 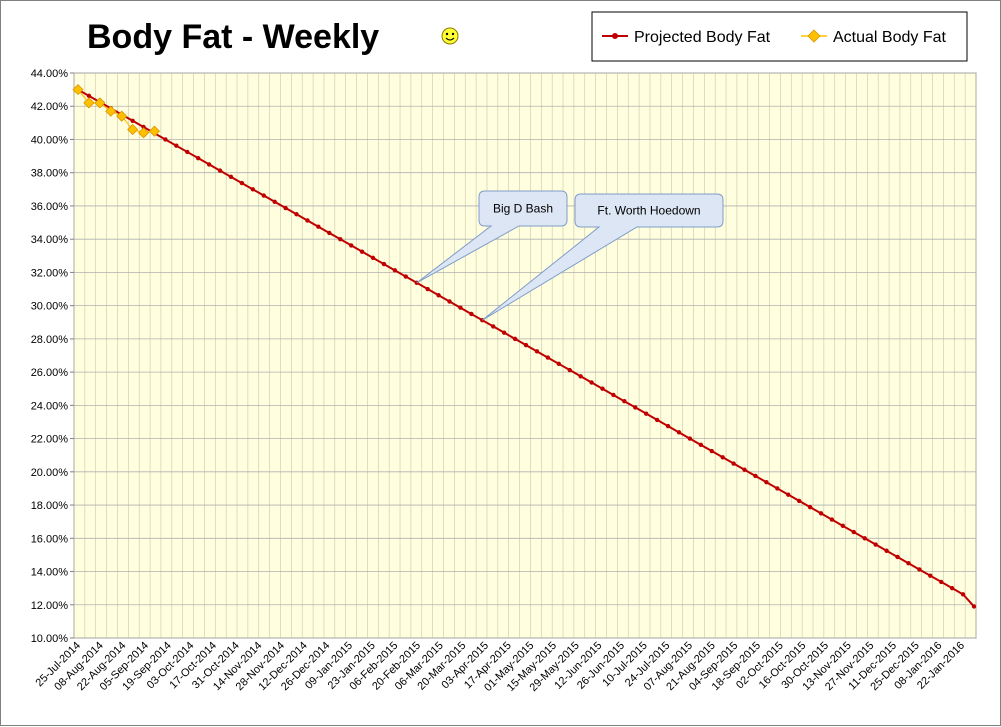 I want to click on chart-title: Body Fat - Weekly, so click(x=233, y=37).